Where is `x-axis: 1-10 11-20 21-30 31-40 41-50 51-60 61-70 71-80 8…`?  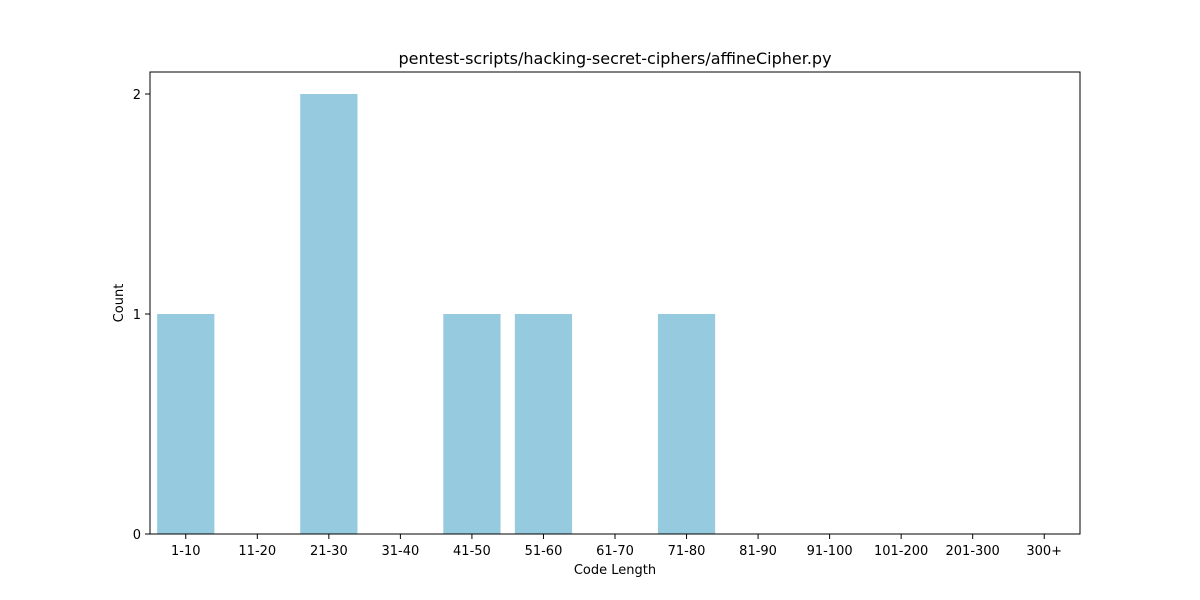 x-axis: 1-10 11-20 21-30 31-40 41-50 51-60 61-70 71-80 8… is located at coordinates (616, 546).